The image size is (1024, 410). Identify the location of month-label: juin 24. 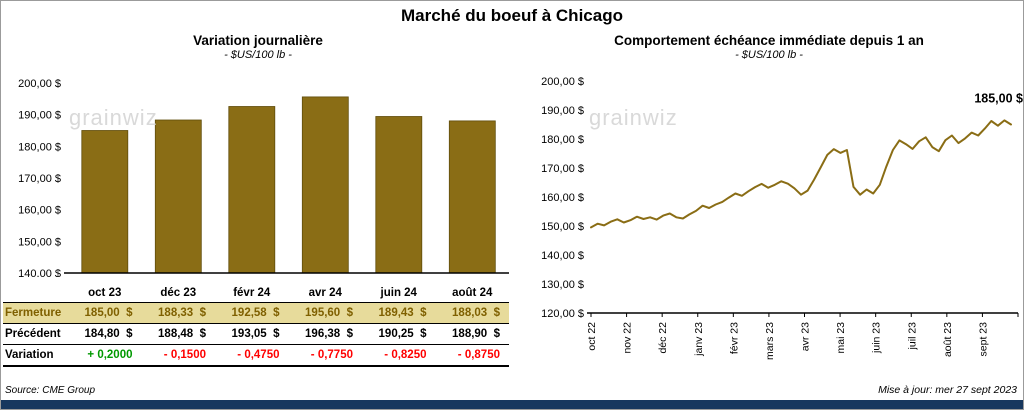
(398, 293).